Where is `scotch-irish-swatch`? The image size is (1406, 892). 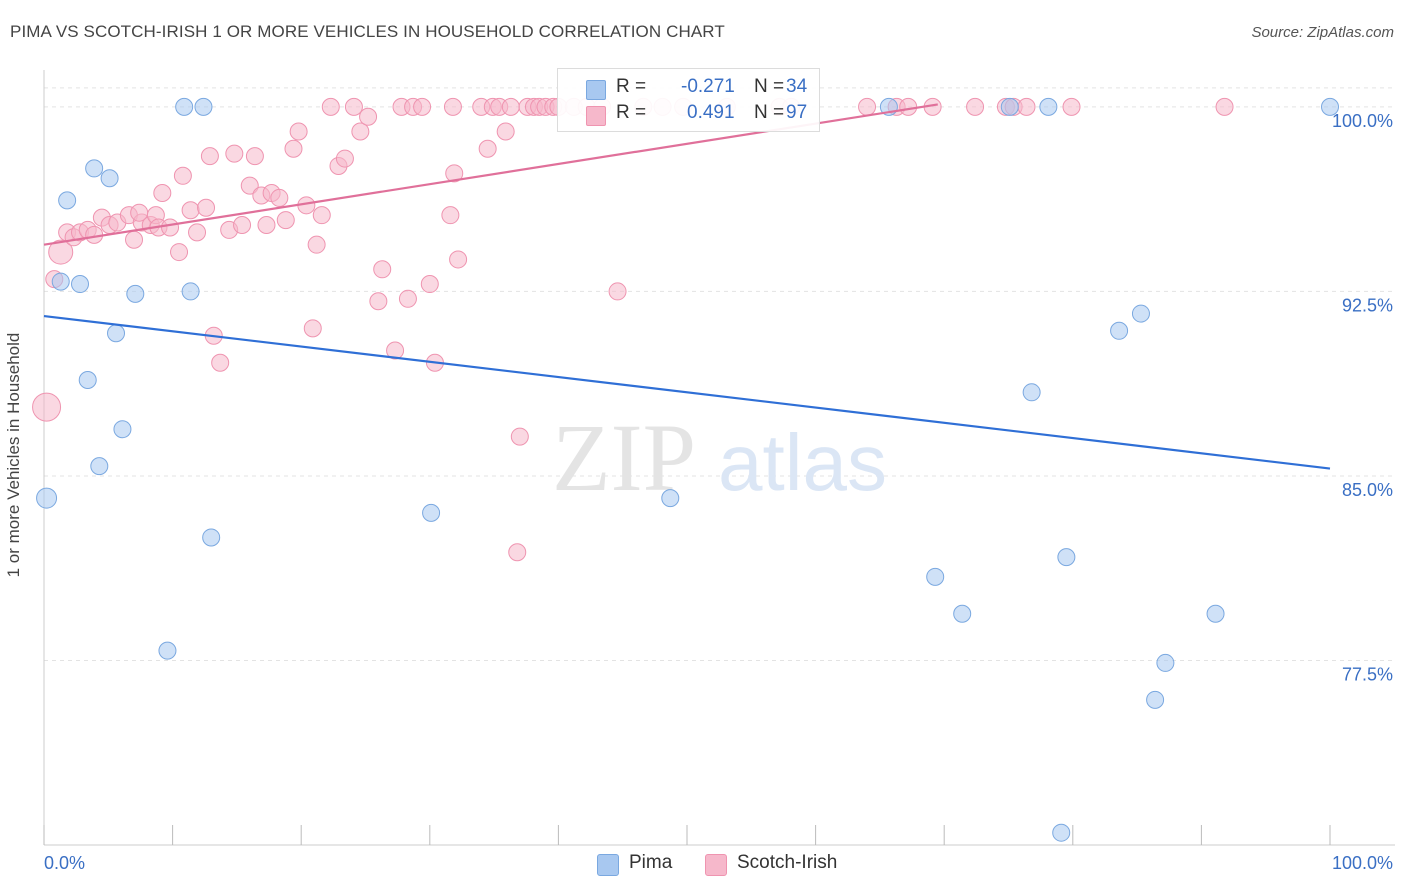
scotch-irish-swatch is located at coordinates (596, 116).